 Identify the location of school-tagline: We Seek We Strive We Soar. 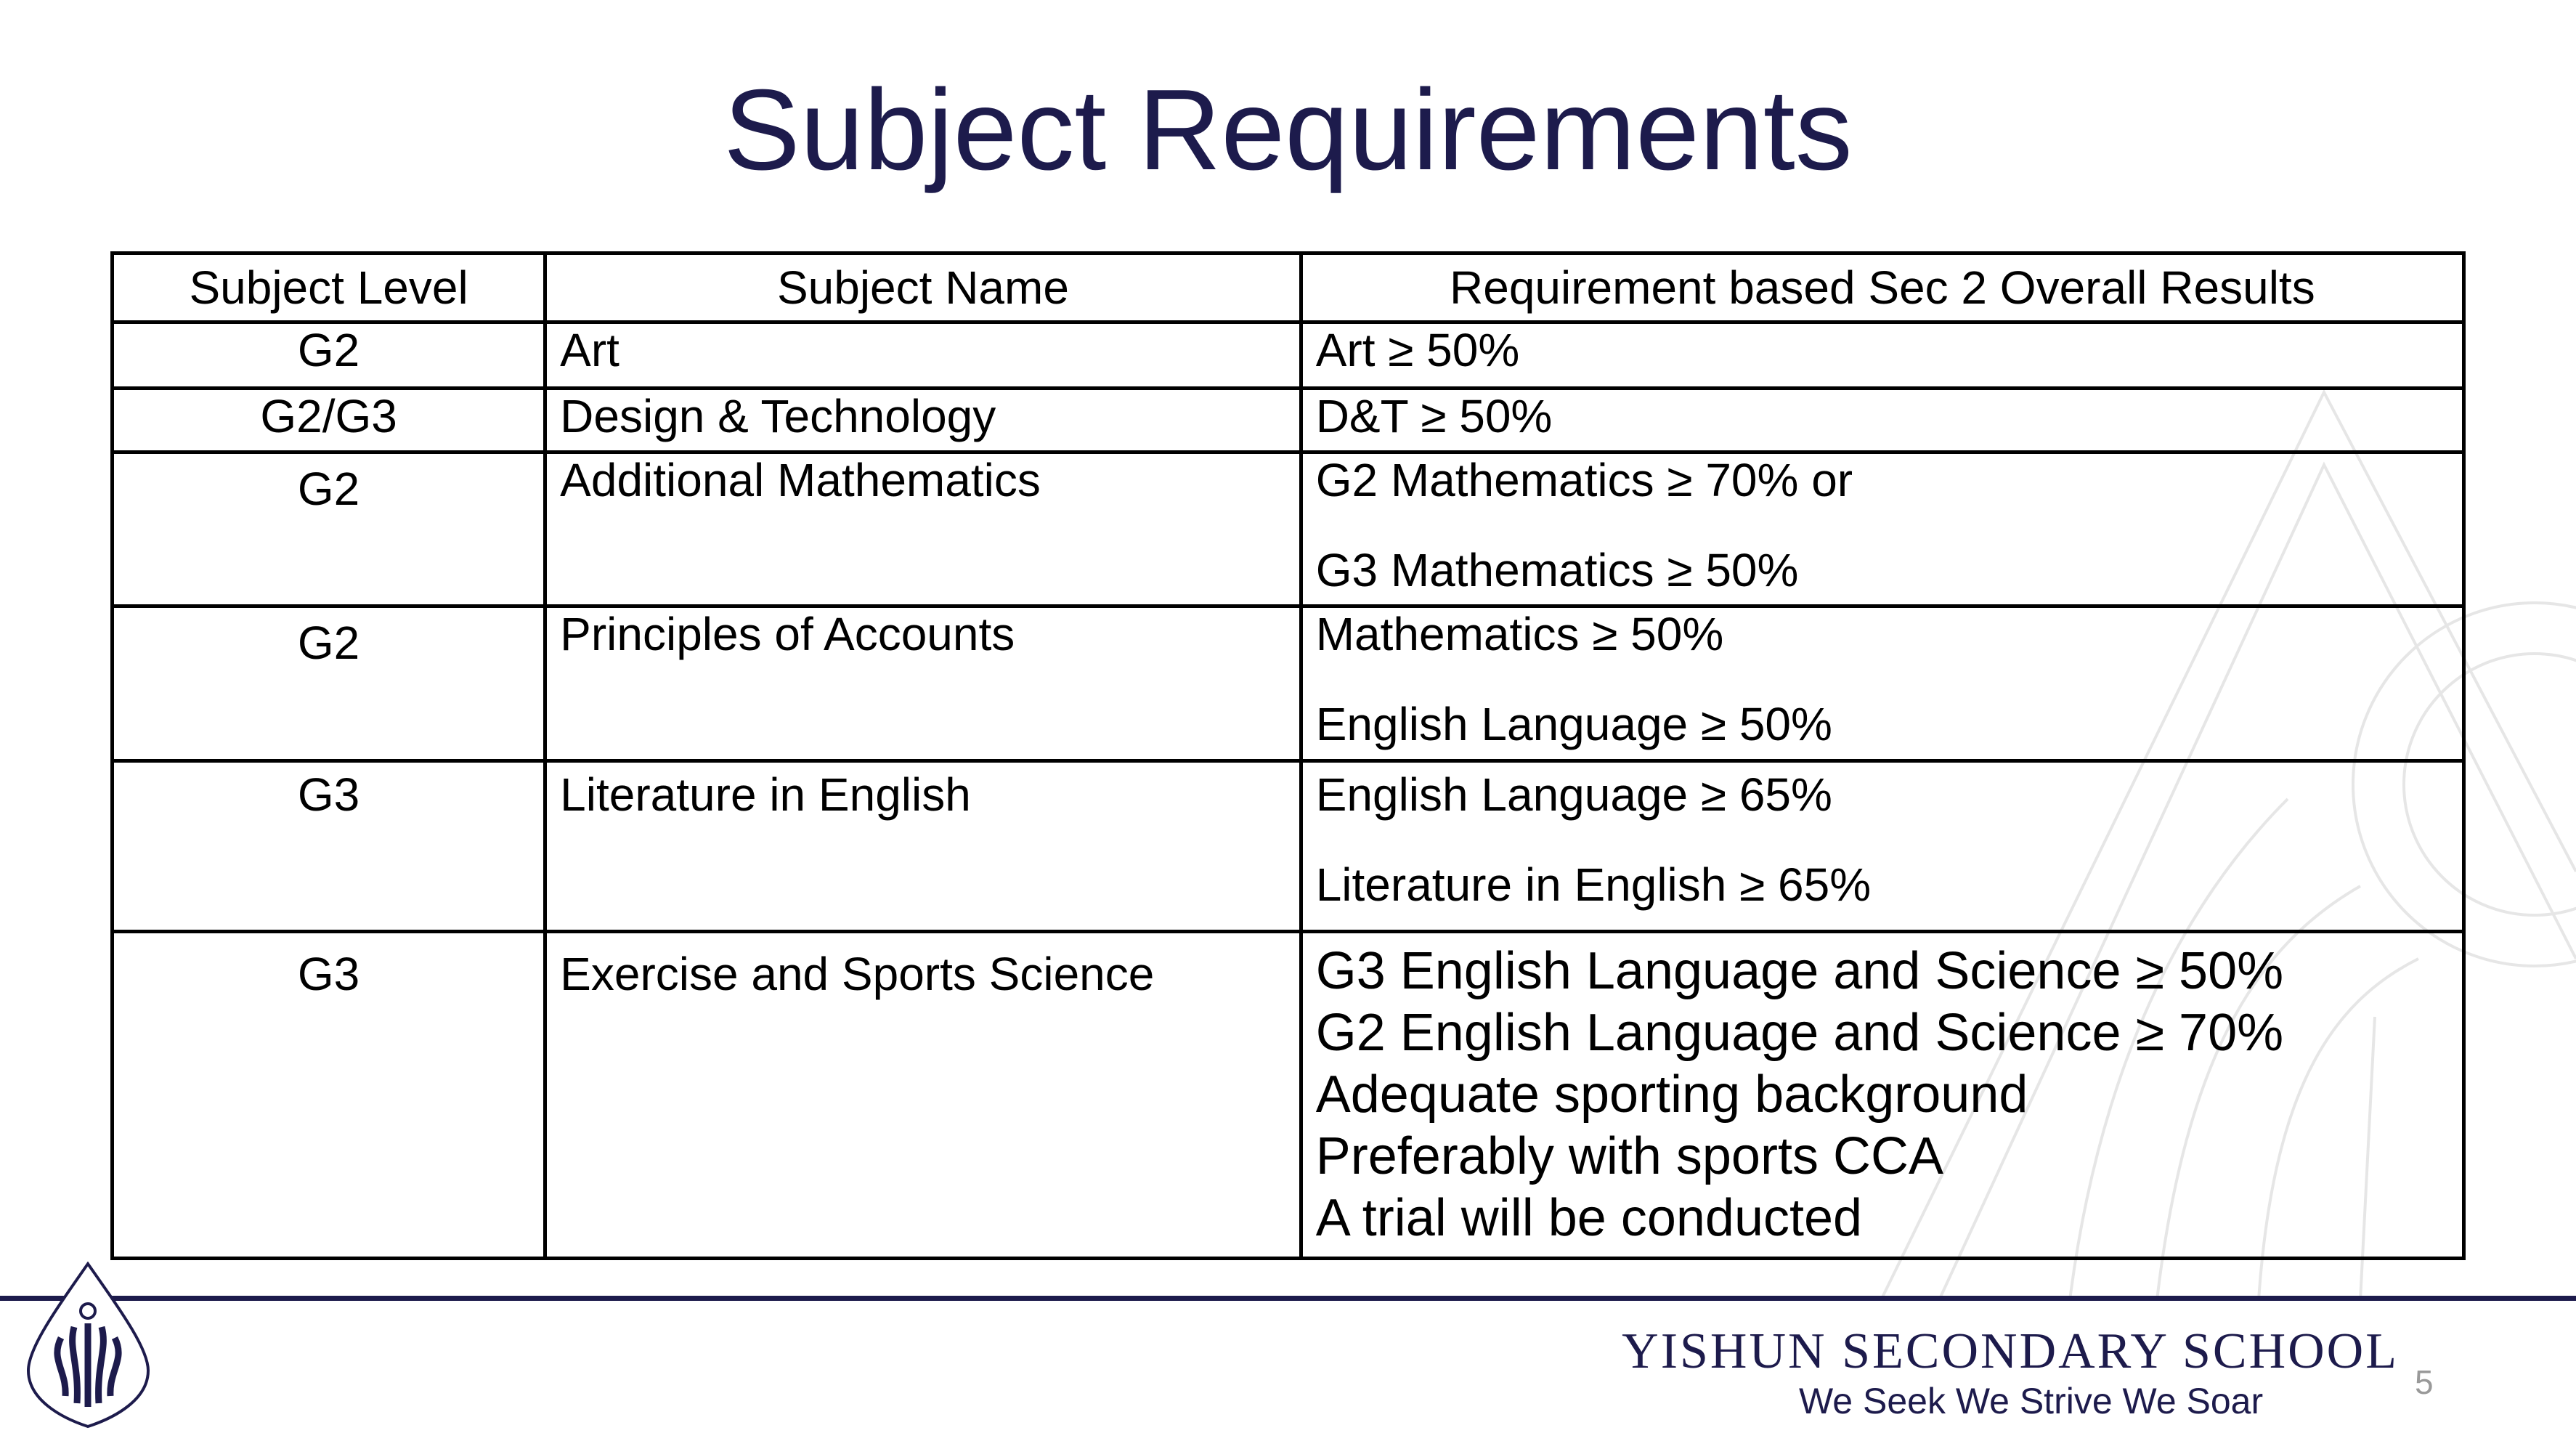
(2032, 1401).